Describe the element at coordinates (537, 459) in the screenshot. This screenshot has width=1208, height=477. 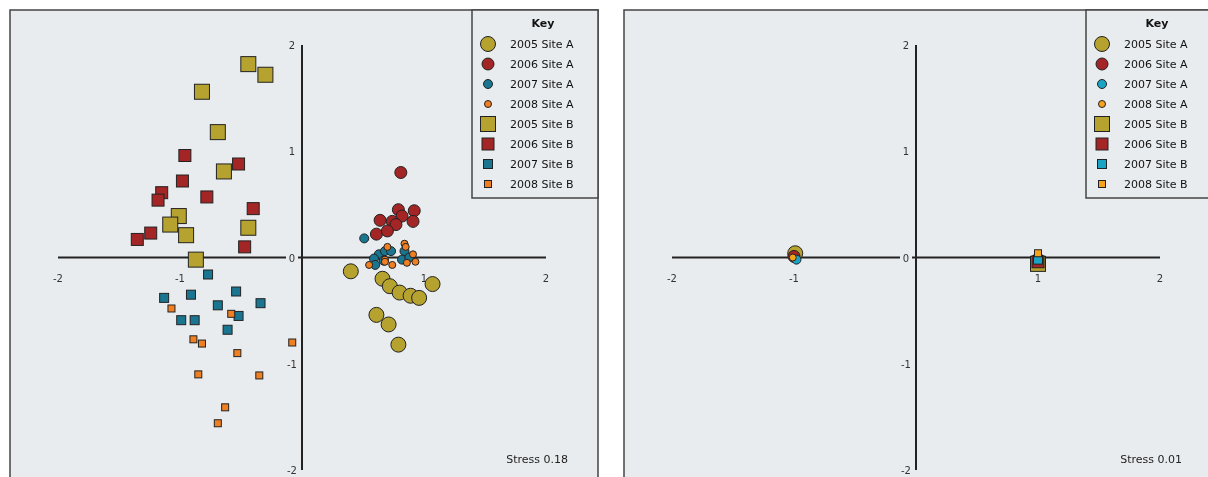
I see `annotation: Stress 0.18` at that location.